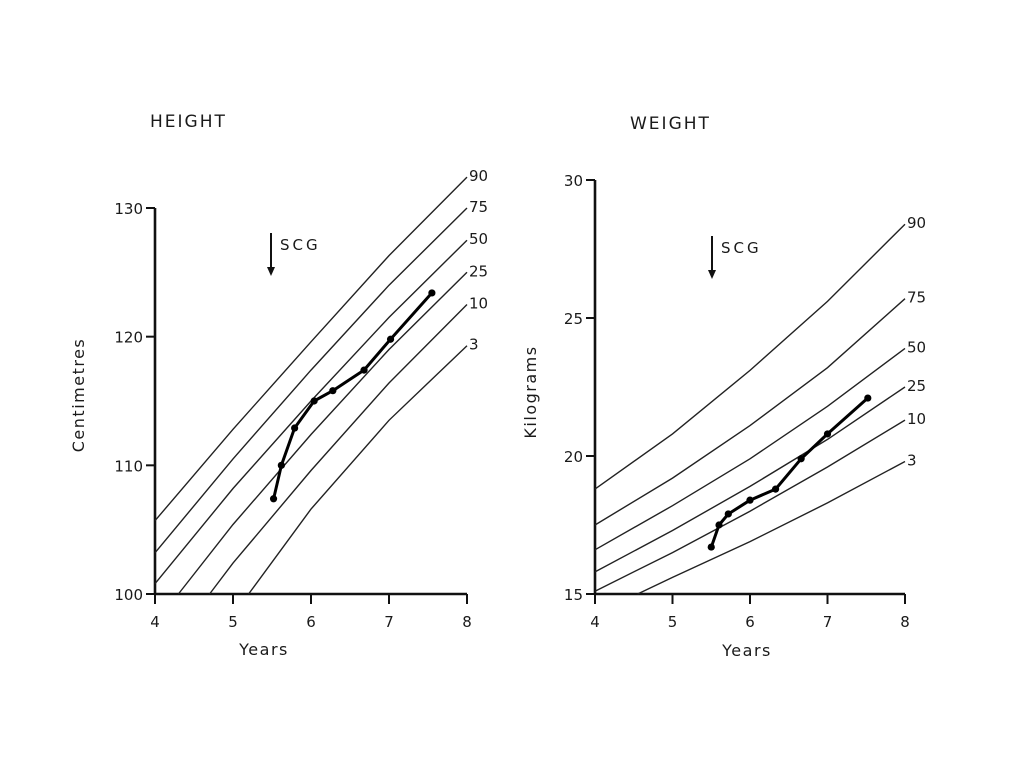 This screenshot has height=767, width=1024. Describe the element at coordinates (670, 124) in the screenshot. I see `weight-chart-title: WEIGHT` at that location.